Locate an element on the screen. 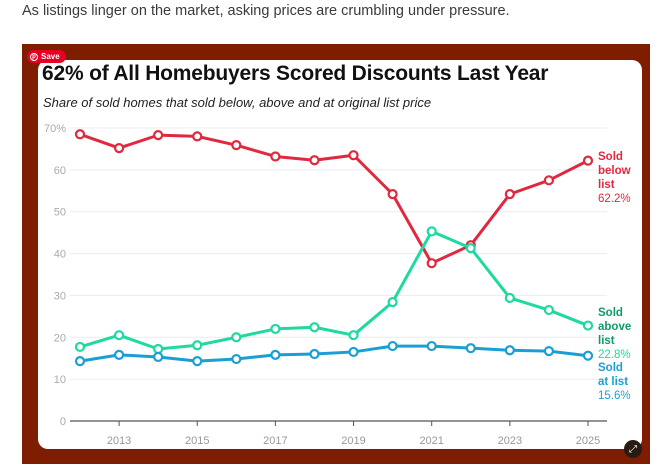 The height and width of the screenshot is (466, 672). y-tick-label: 0 is located at coordinates (63, 422).